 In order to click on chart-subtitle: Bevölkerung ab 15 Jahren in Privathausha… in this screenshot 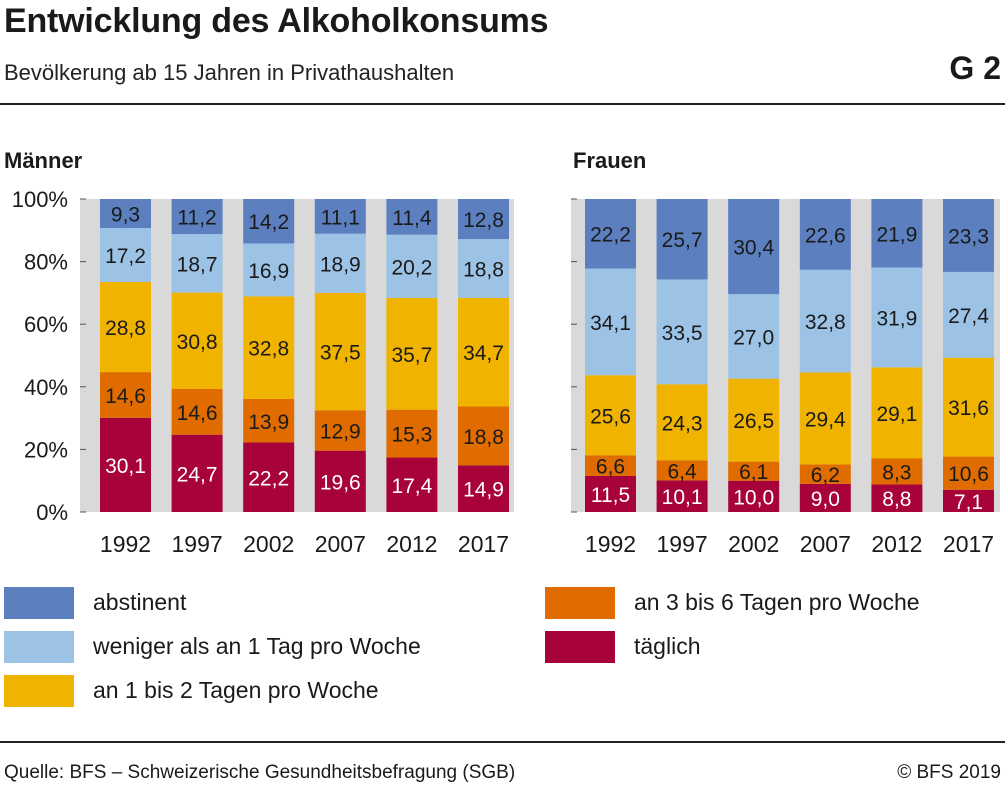, I will do `click(229, 72)`.